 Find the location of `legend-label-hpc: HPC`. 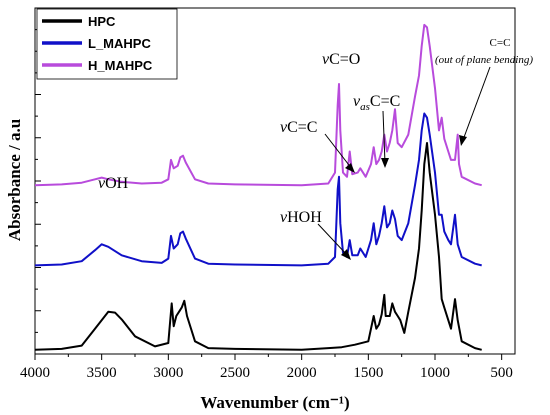

legend-label-hpc: HPC is located at coordinates (102, 21).